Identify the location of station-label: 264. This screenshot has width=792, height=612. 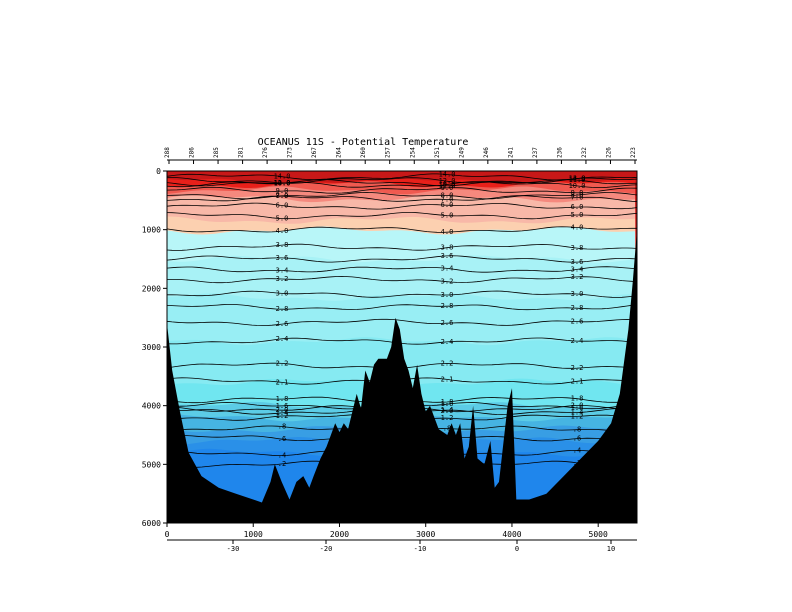
(339, 152).